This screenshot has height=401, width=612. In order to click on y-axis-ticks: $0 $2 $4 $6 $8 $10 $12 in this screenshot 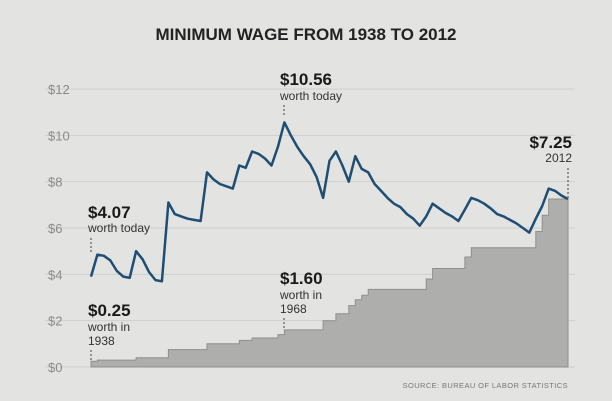, I will do `click(59, 228)`.